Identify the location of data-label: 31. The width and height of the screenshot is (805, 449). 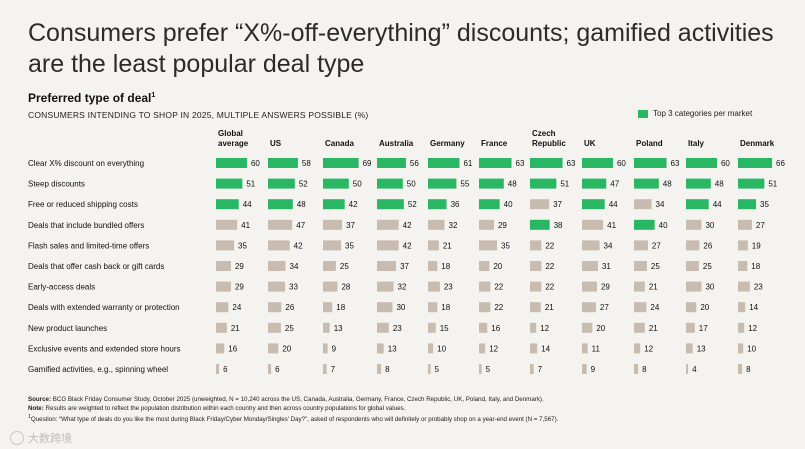
(606, 266).